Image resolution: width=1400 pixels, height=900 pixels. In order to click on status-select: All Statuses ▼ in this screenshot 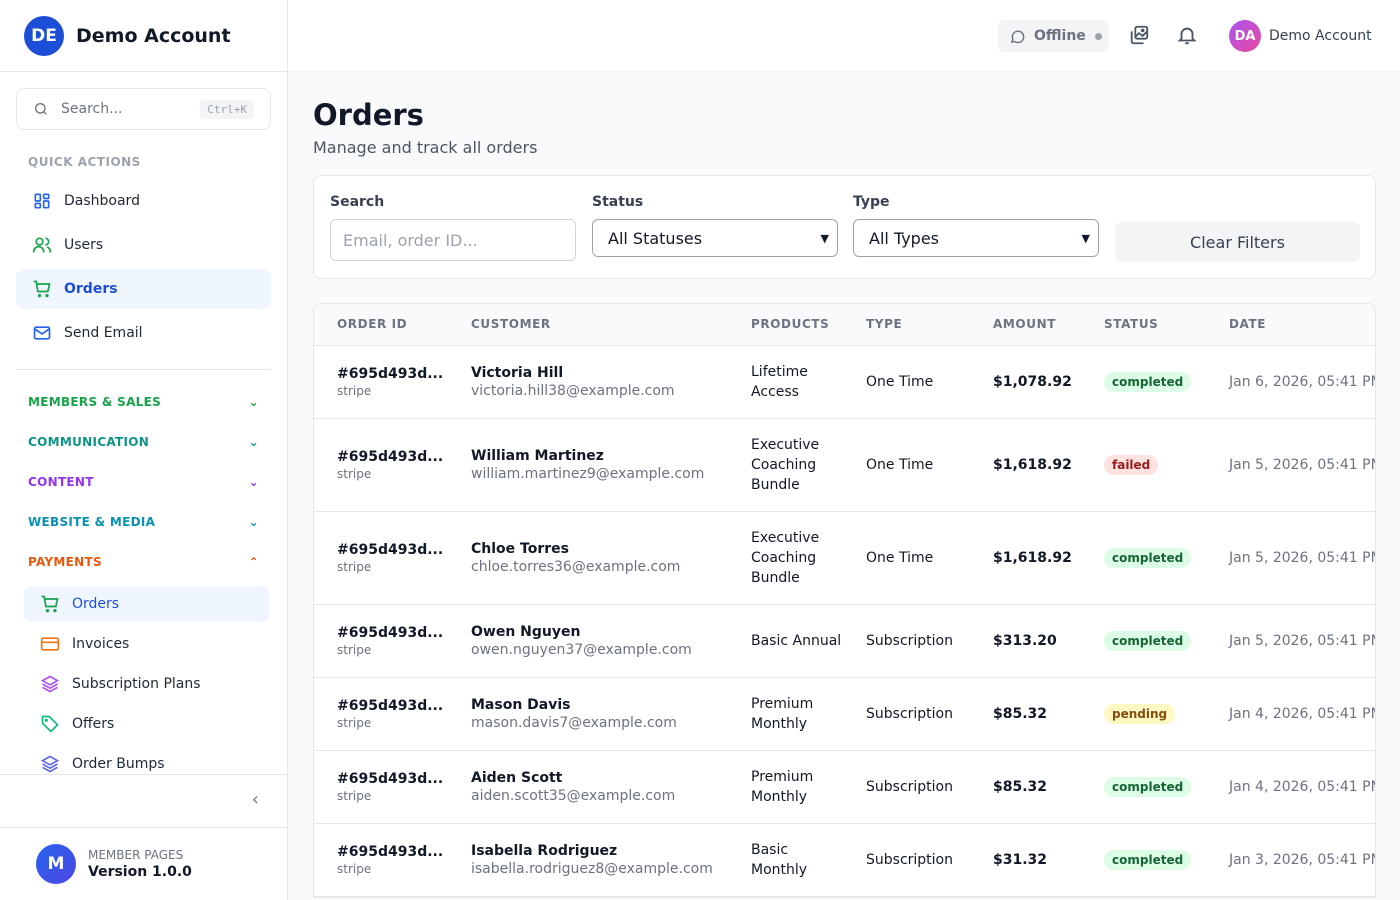, I will do `click(715, 238)`.